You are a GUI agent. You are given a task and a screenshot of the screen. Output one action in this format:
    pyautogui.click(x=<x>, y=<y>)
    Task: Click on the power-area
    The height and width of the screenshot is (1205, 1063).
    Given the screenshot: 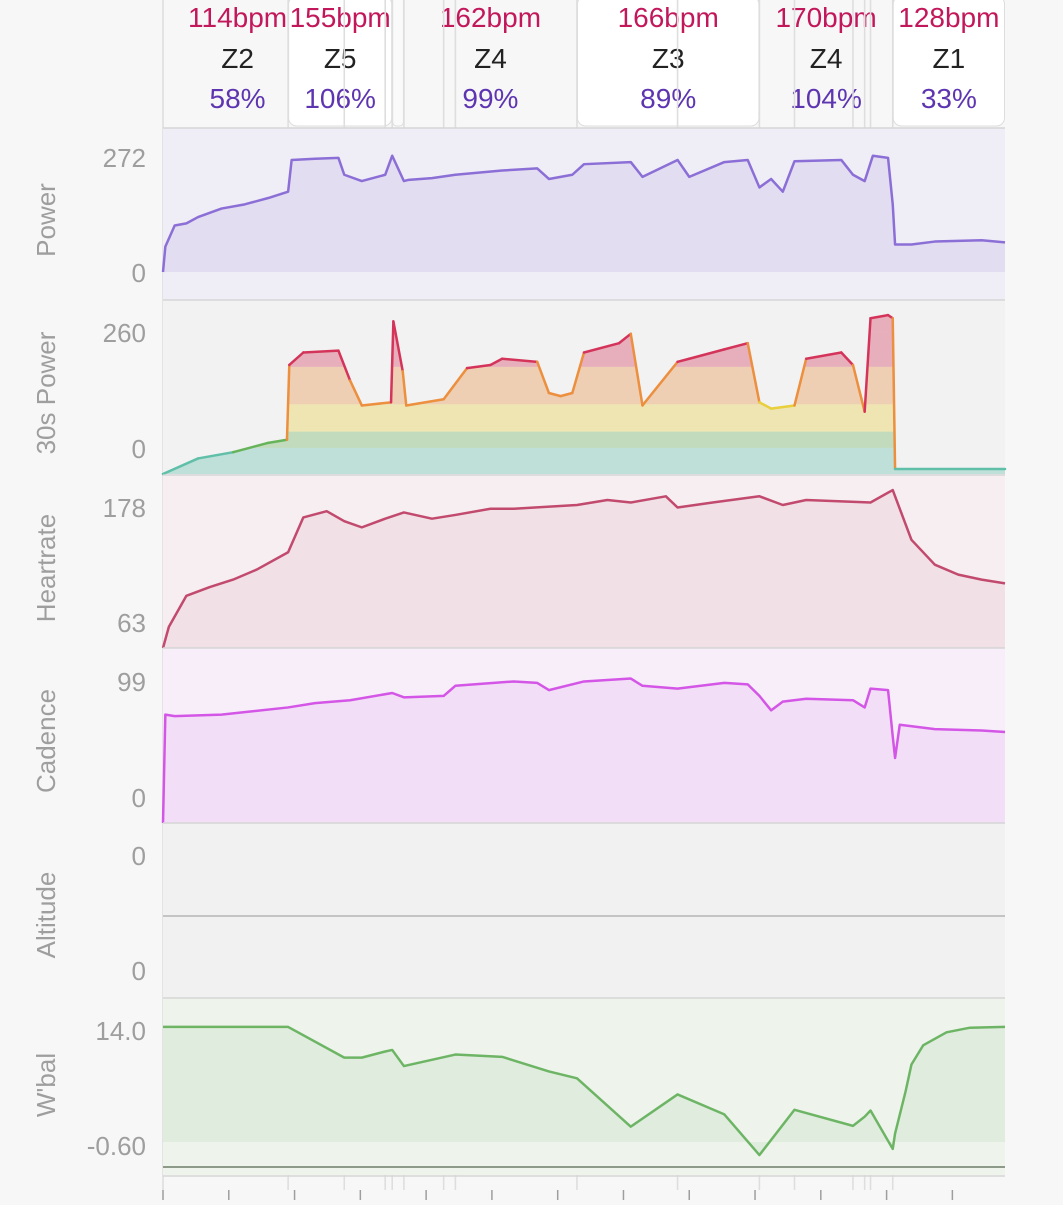 What is the action you would take?
    pyautogui.click(x=584, y=213)
    